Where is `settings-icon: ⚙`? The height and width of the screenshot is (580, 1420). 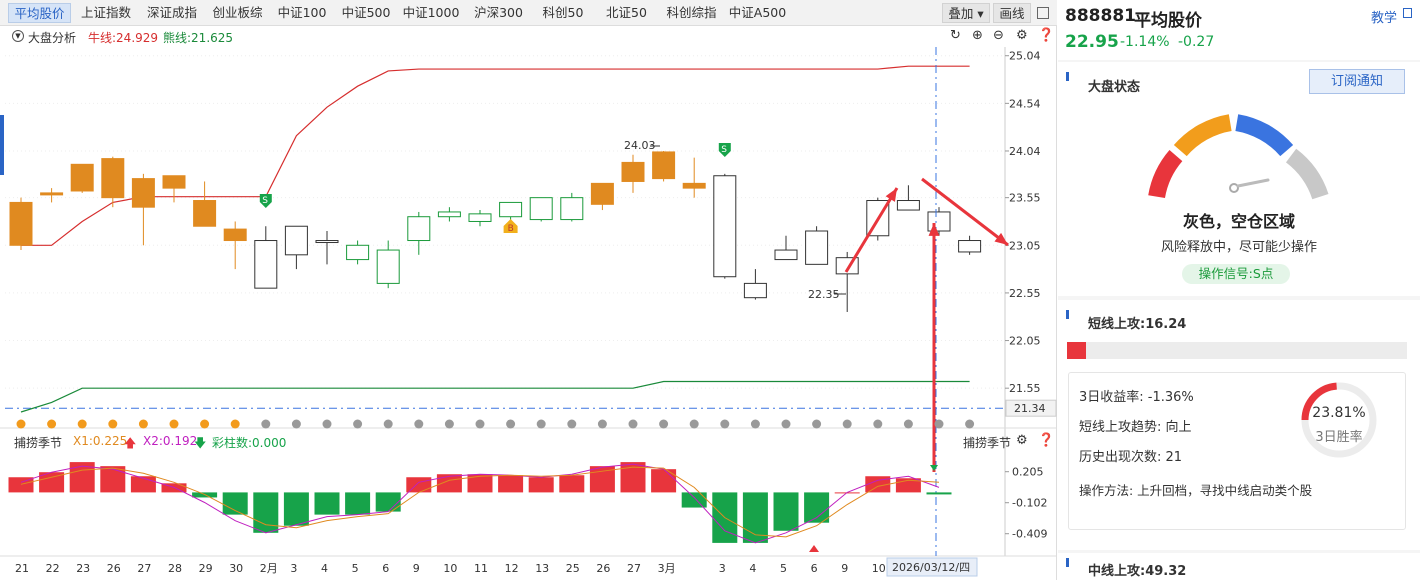 settings-icon: ⚙ is located at coordinates (1022, 35).